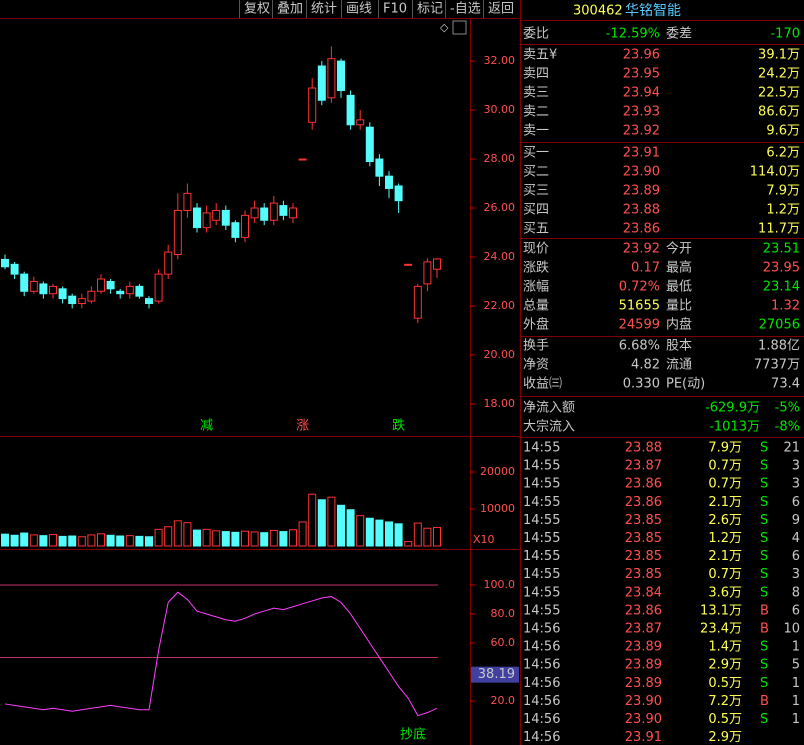 This screenshot has height=745, width=804. Describe the element at coordinates (791, 629) in the screenshot. I see `trade-count: 10` at that location.